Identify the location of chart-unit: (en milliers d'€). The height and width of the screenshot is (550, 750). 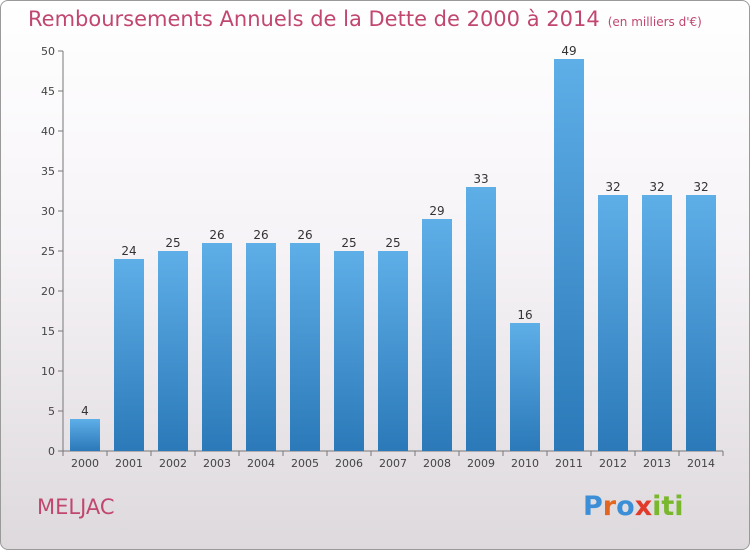
(654, 22).